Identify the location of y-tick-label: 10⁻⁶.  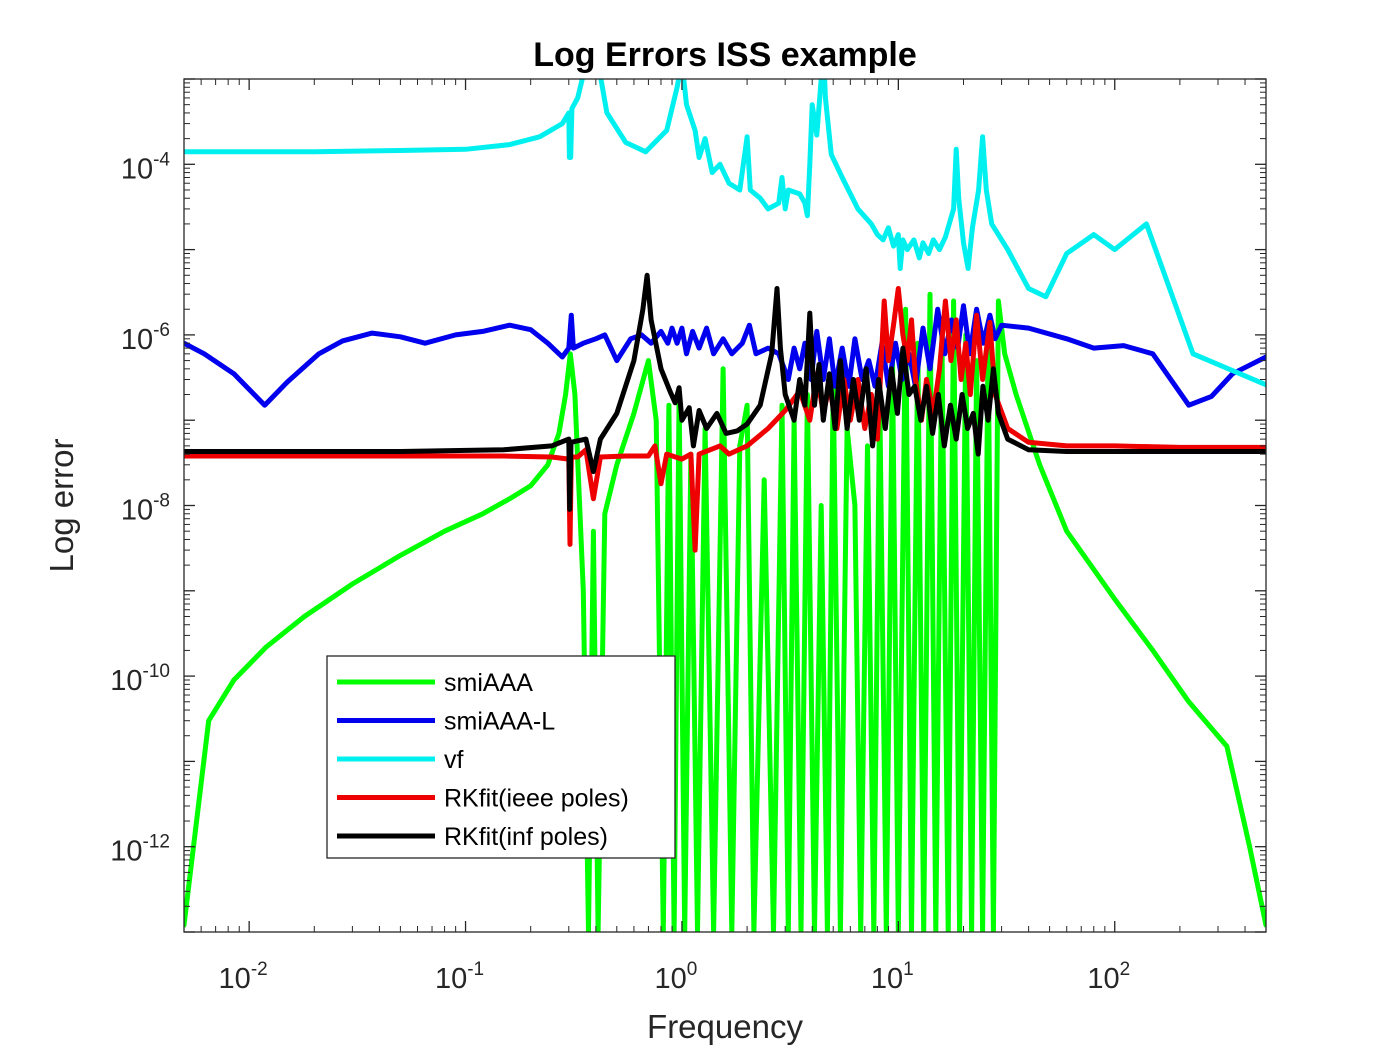
(145, 338).